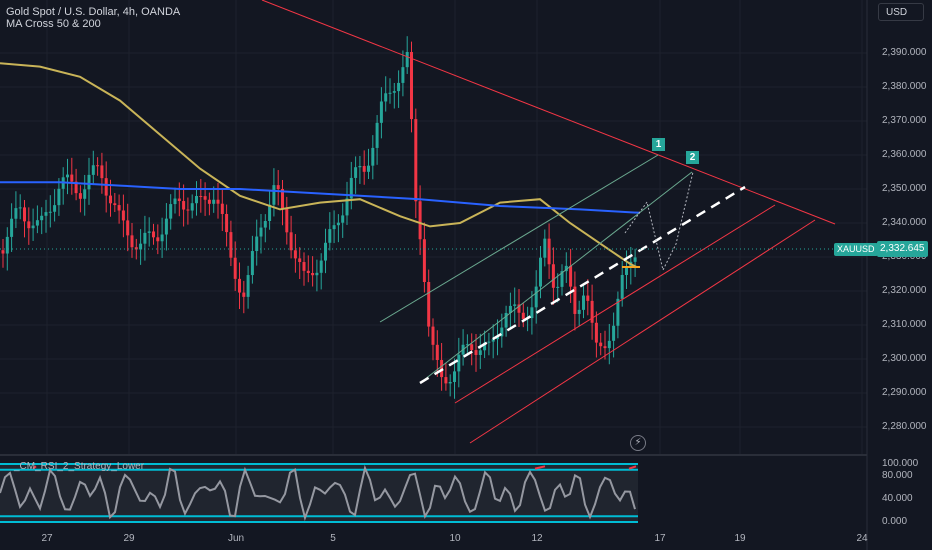 This screenshot has width=932, height=550. Describe the element at coordinates (904, 188) in the screenshot. I see `price-tick-label: 2,350.000` at that location.